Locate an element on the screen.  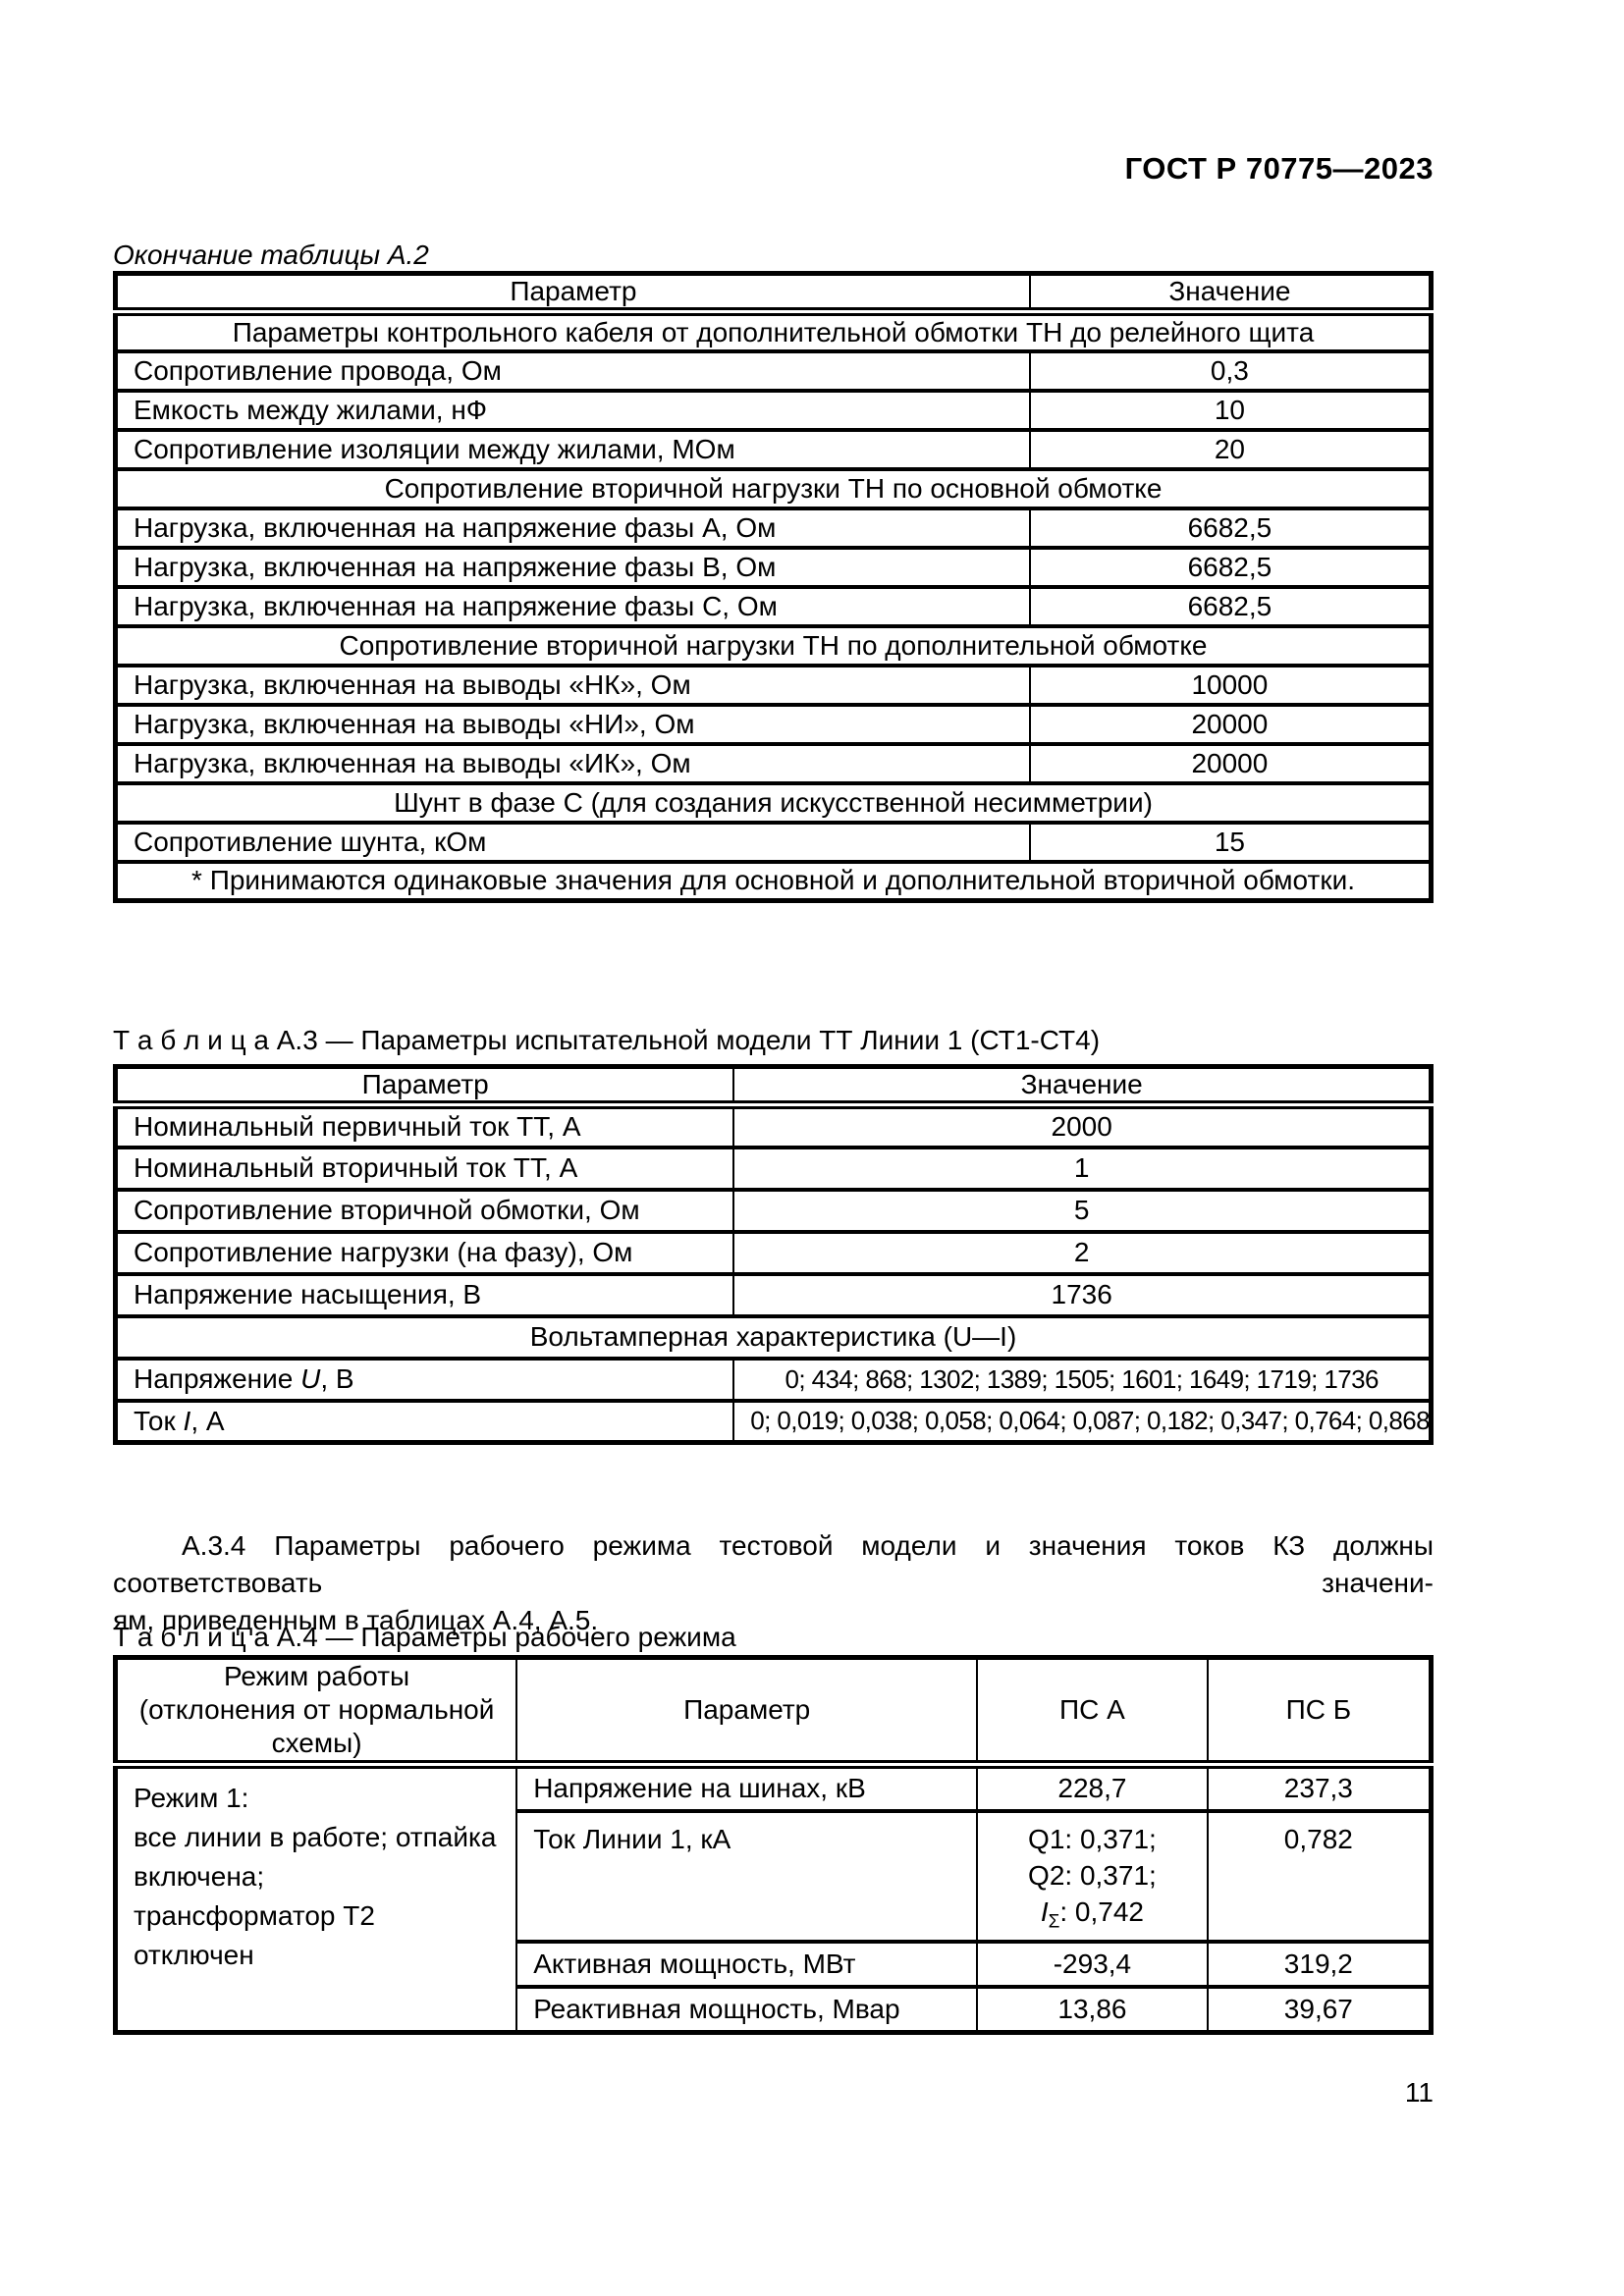
variable-u: U is located at coordinates (310, 1378).